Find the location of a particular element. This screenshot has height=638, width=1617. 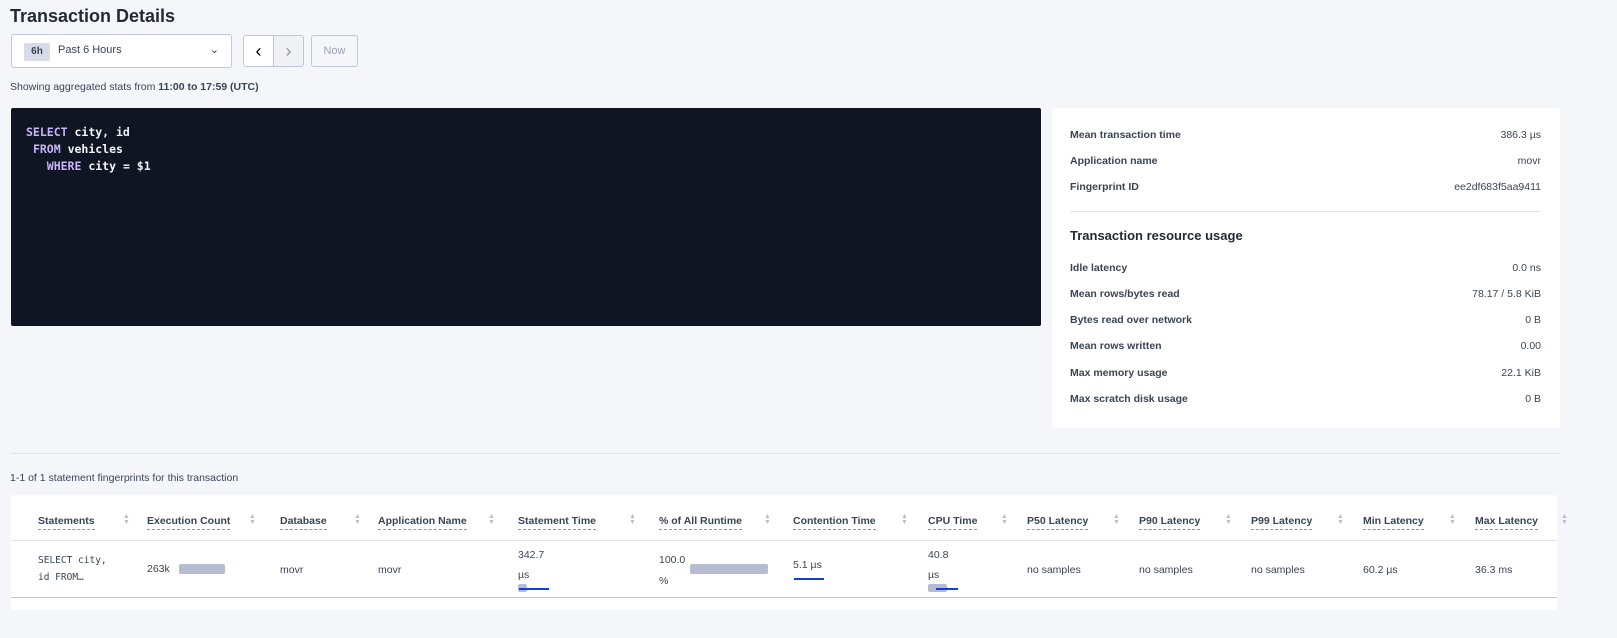

info-prefix: Showing aggregated stats from is located at coordinates (84, 87).